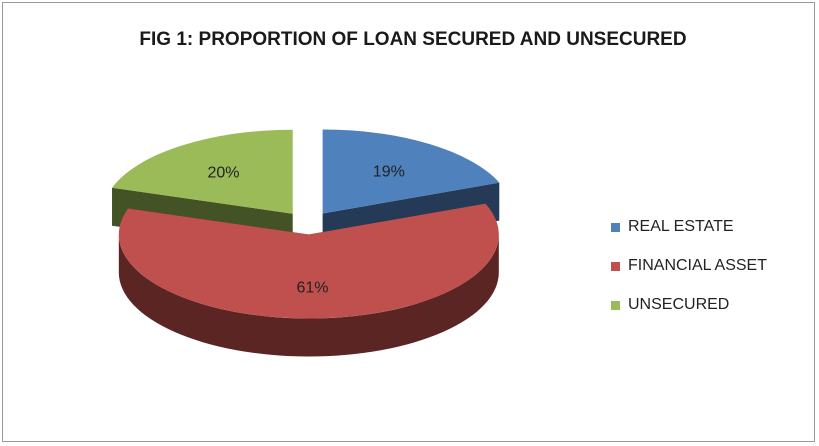 This screenshot has width=819, height=446. I want to click on legend-label-financial-asset: FINANCIAL ASSET, so click(697, 265).